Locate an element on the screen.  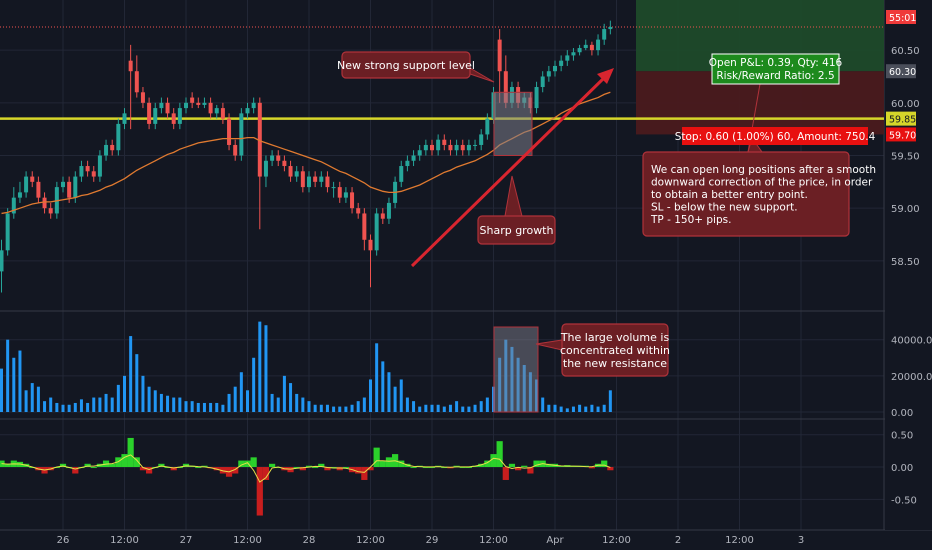
price-tick-label: 60.50 is located at coordinates (905, 51).